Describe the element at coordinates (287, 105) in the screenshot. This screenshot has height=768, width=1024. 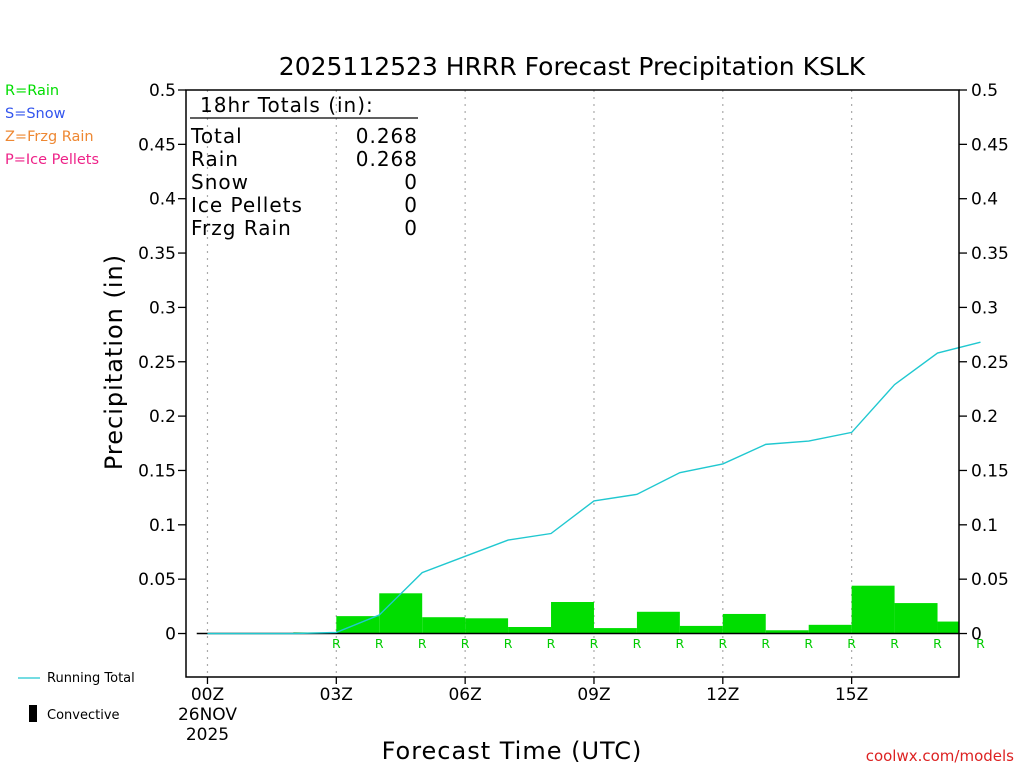
I see `totals-header: 18hr Totals (in):` at that location.